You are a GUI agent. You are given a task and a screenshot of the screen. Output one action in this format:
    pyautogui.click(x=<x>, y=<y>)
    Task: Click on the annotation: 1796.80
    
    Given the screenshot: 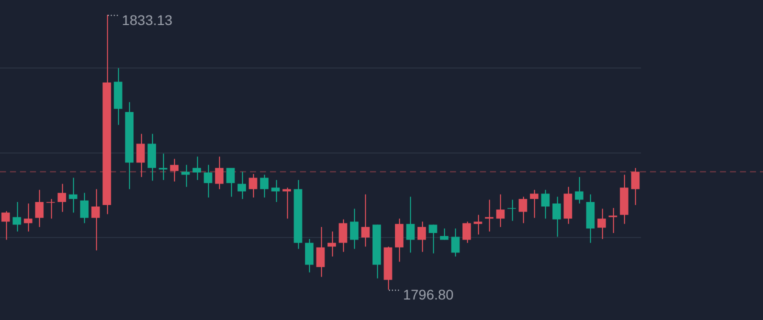 What is the action you would take?
    pyautogui.click(x=428, y=294)
    